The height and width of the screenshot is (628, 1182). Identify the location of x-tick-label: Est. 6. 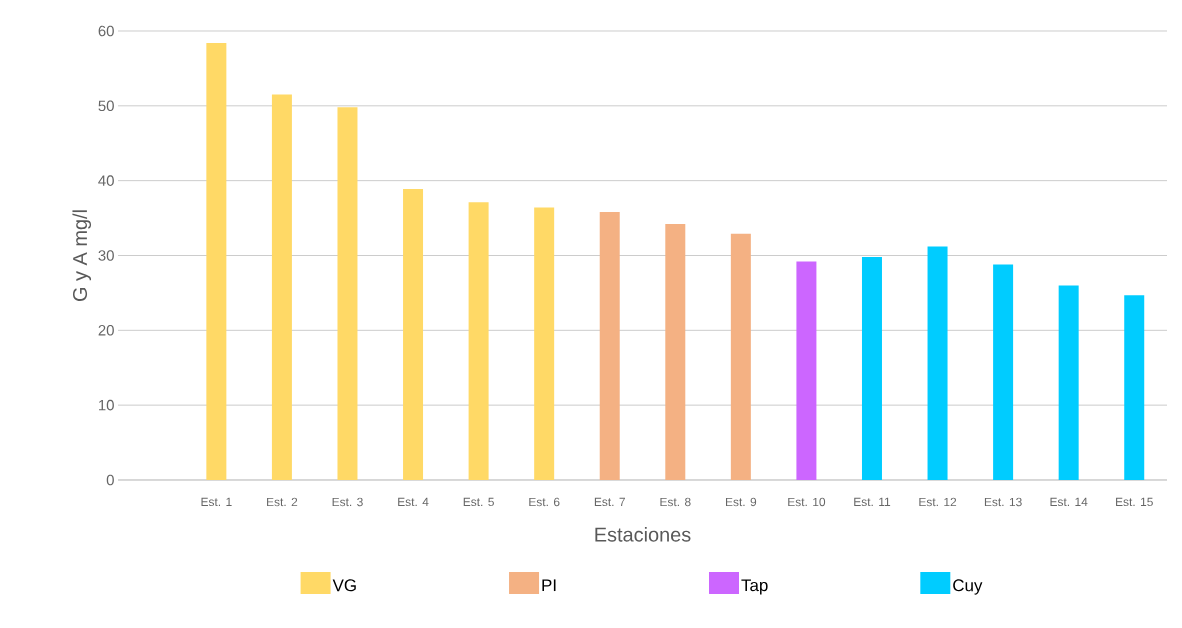
(544, 502).